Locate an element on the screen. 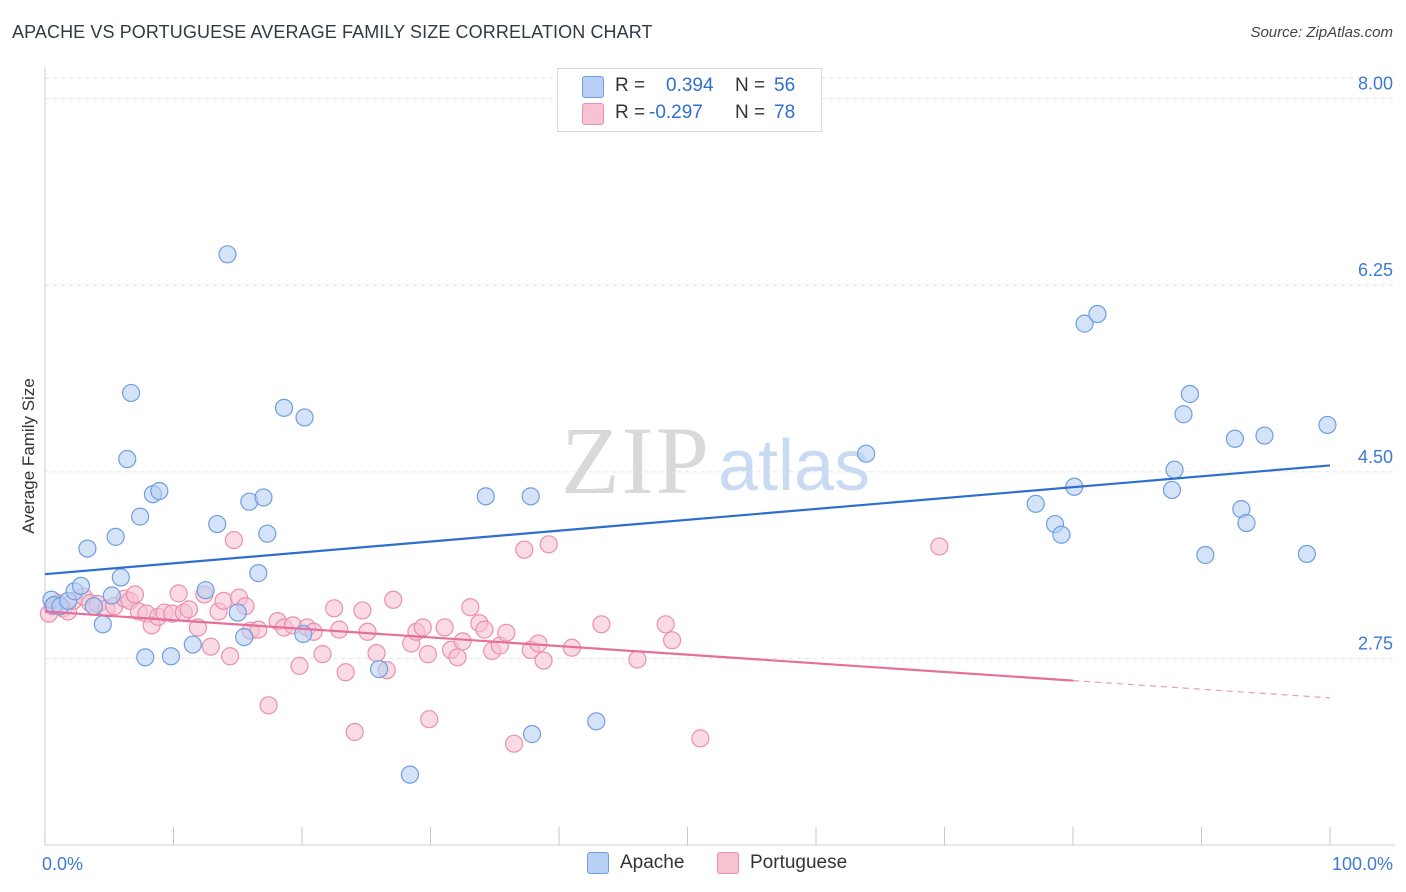 This screenshot has height=892, width=1406. apache-legend-swatch is located at coordinates (598, 863).